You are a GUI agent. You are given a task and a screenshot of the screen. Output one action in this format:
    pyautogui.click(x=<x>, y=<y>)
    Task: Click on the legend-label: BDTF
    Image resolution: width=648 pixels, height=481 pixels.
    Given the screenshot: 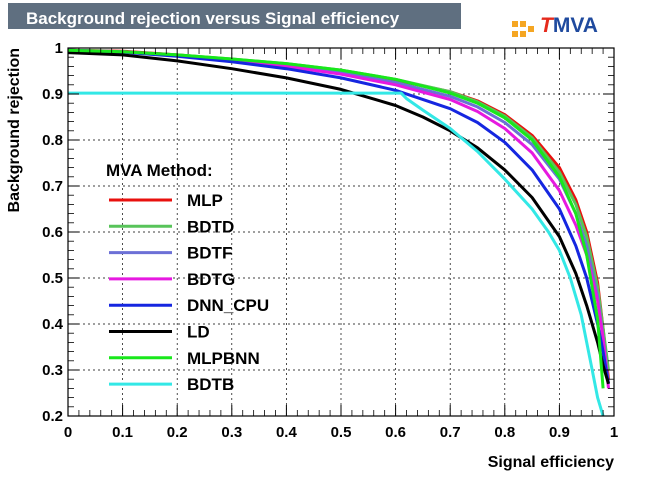 What is the action you would take?
    pyautogui.click(x=209, y=253)
    